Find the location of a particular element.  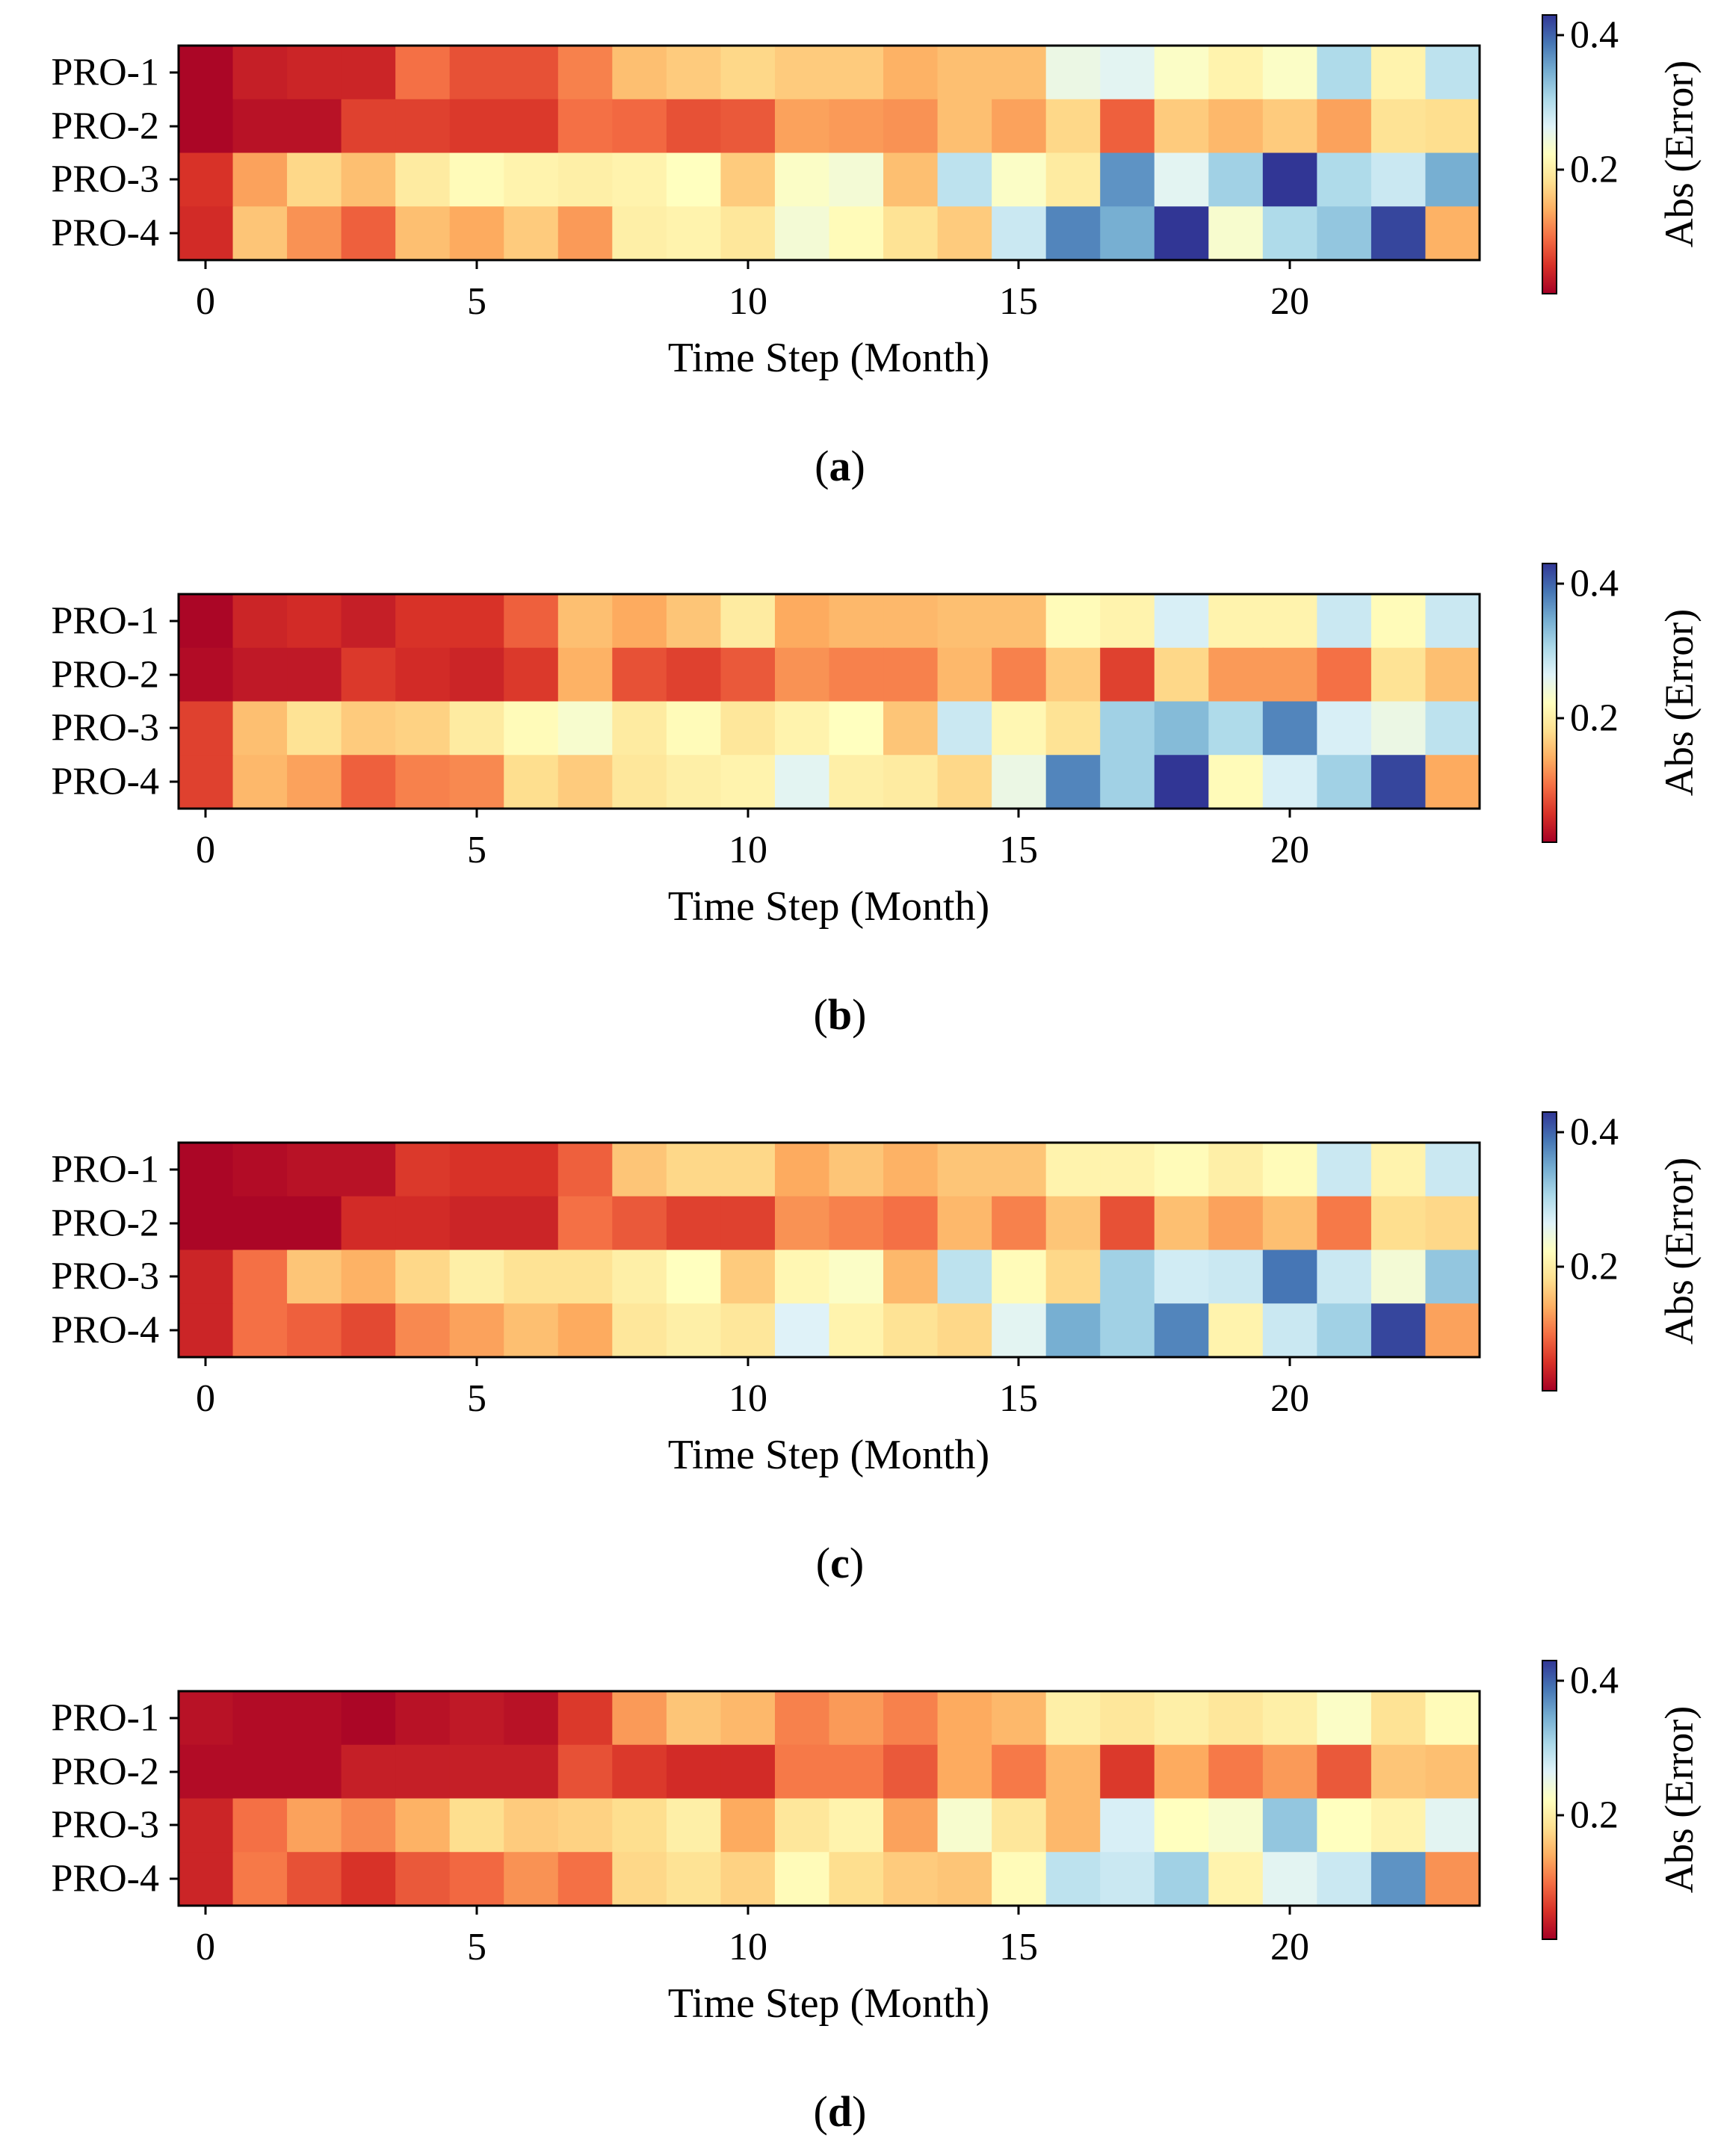

heatmap-cell-pro-3-t19 is located at coordinates (1236, 1277).